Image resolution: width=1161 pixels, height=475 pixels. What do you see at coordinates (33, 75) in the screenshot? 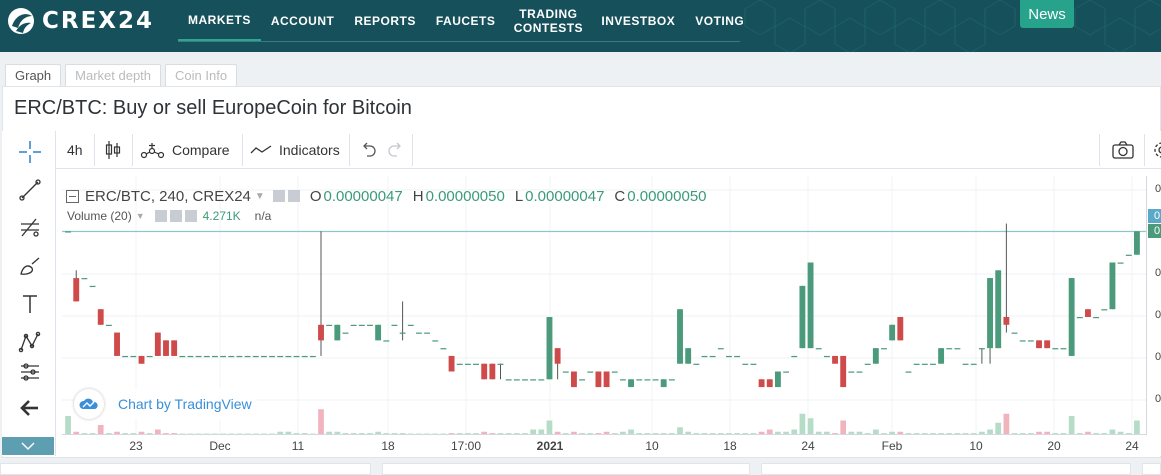
I see `tab-graph: Graph` at bounding box center [33, 75].